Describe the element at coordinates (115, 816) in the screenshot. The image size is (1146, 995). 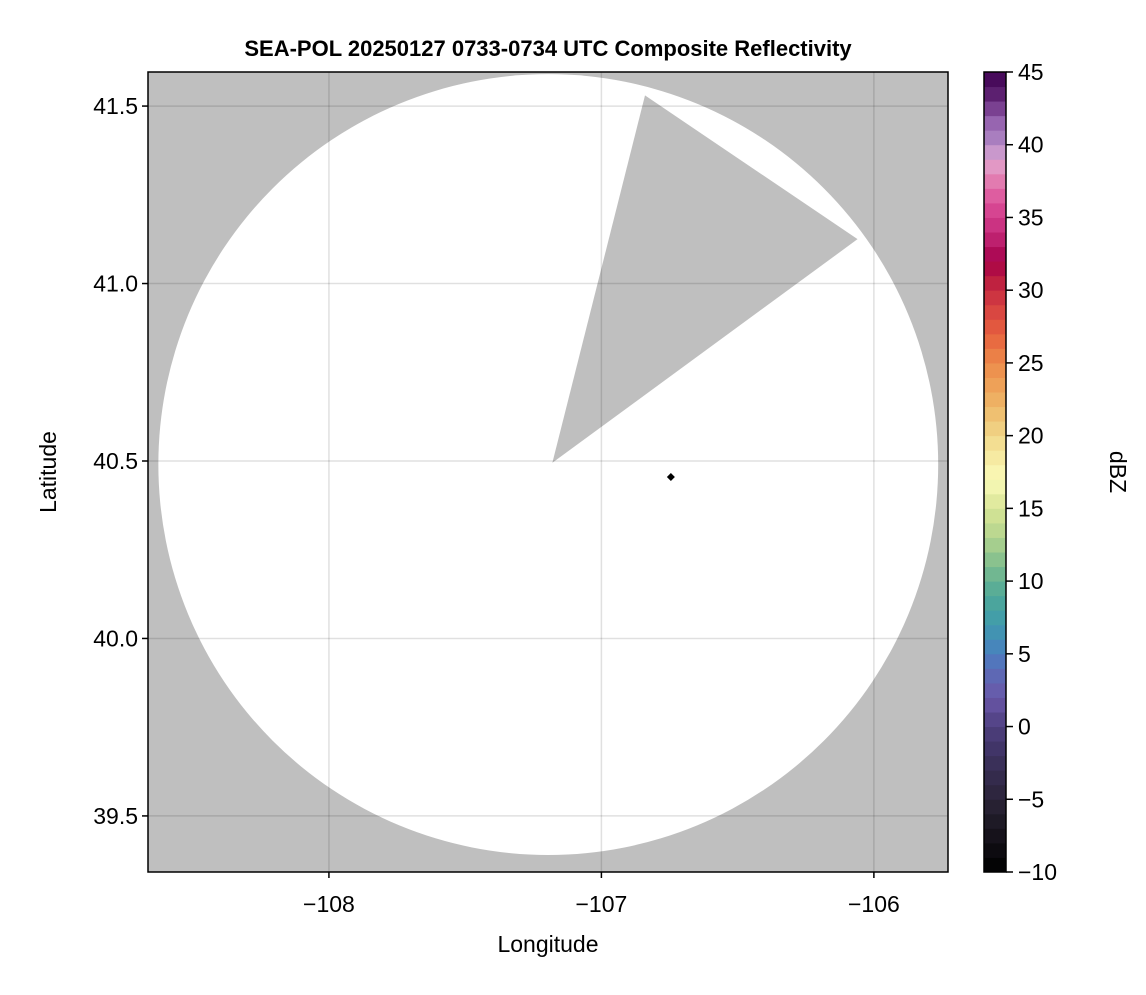
I see `y-tick-label: 39.5` at that location.